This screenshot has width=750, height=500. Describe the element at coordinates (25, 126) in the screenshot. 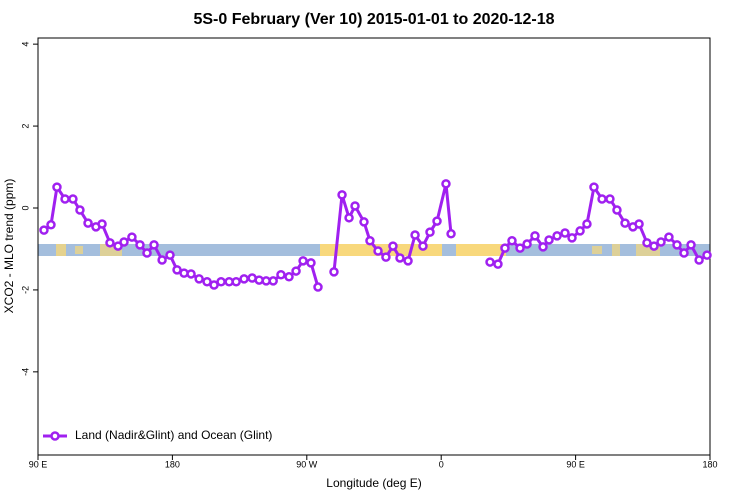

I see `y-tick-label: 2` at that location.